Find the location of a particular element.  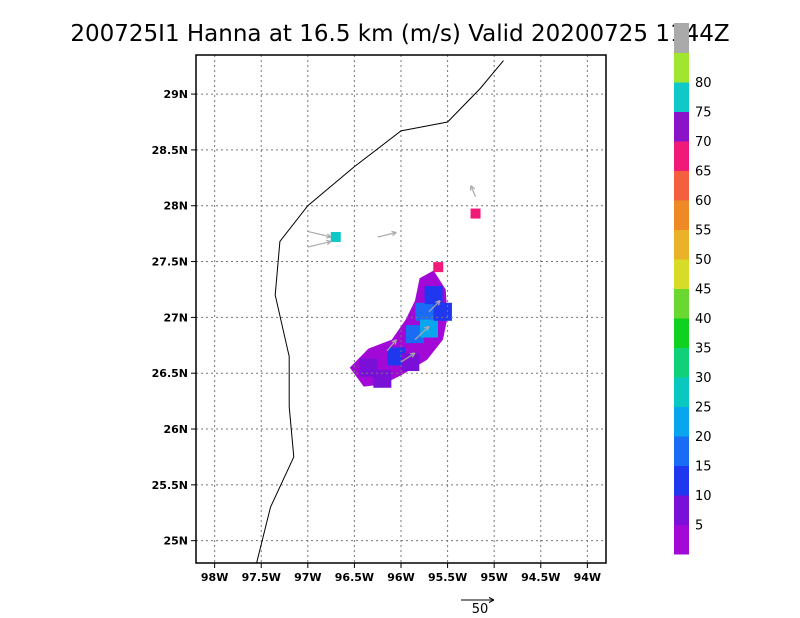

y-tick-label: 26.5N is located at coordinates (170, 373).